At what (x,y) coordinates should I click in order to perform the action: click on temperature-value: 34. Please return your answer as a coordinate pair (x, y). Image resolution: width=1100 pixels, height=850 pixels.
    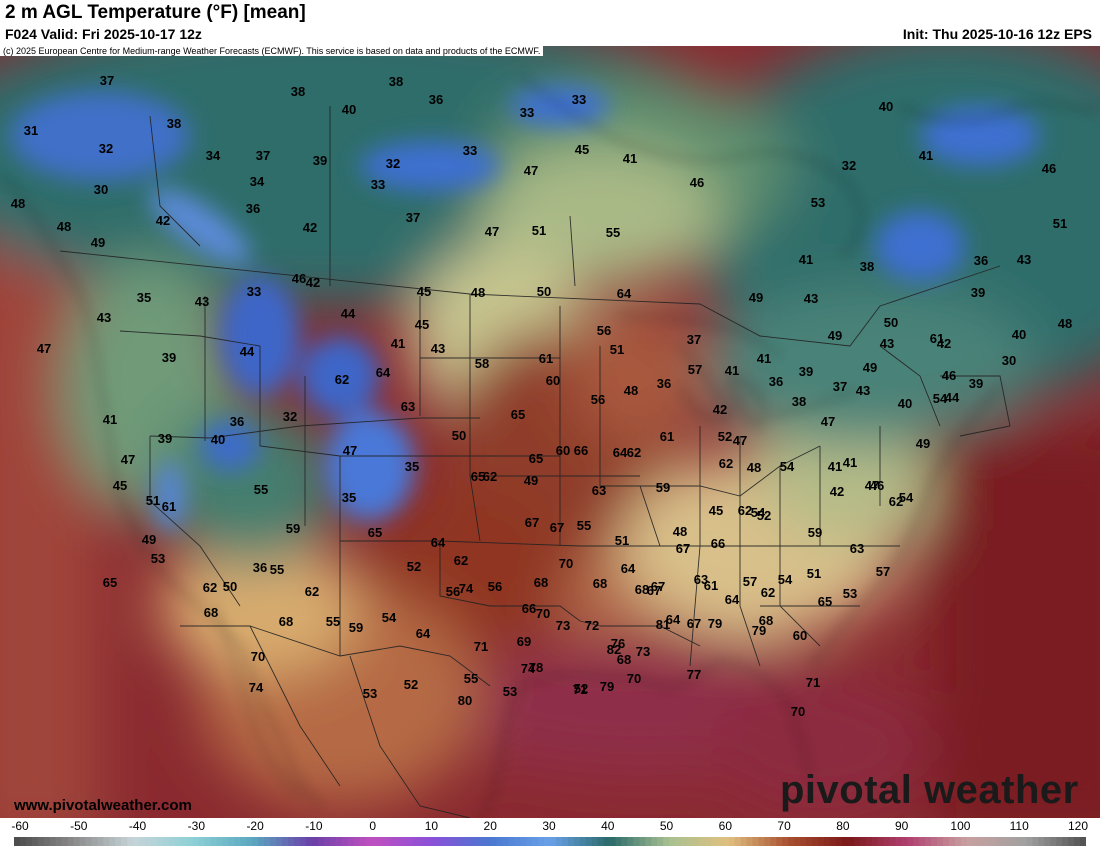
    Looking at the image, I should click on (257, 181).